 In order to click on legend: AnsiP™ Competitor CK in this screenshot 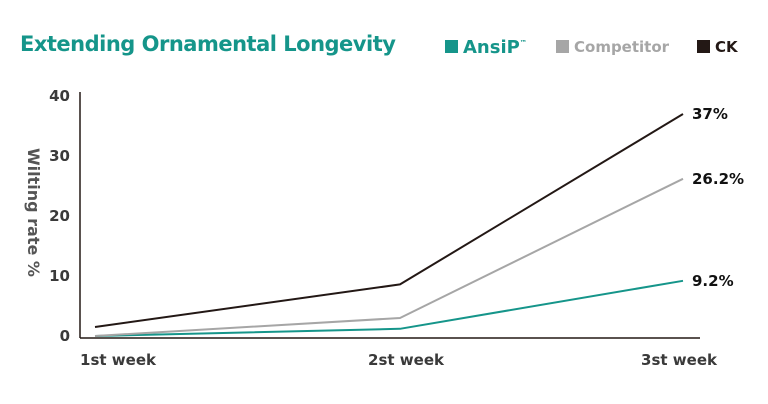, I will do `click(592, 47)`.